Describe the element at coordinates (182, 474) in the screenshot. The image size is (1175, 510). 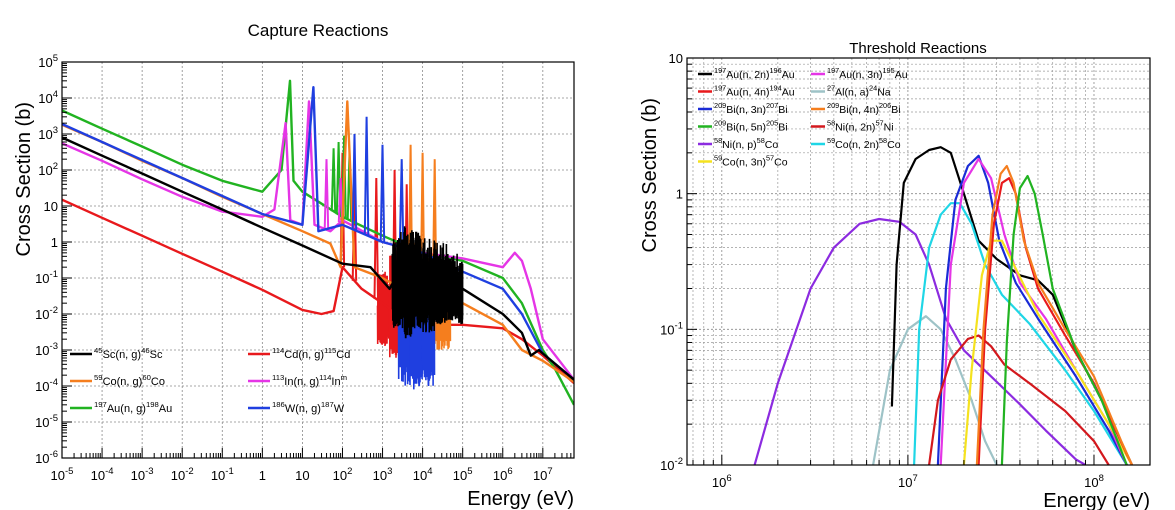
I see `x-tick-label: 10⁻²` at that location.